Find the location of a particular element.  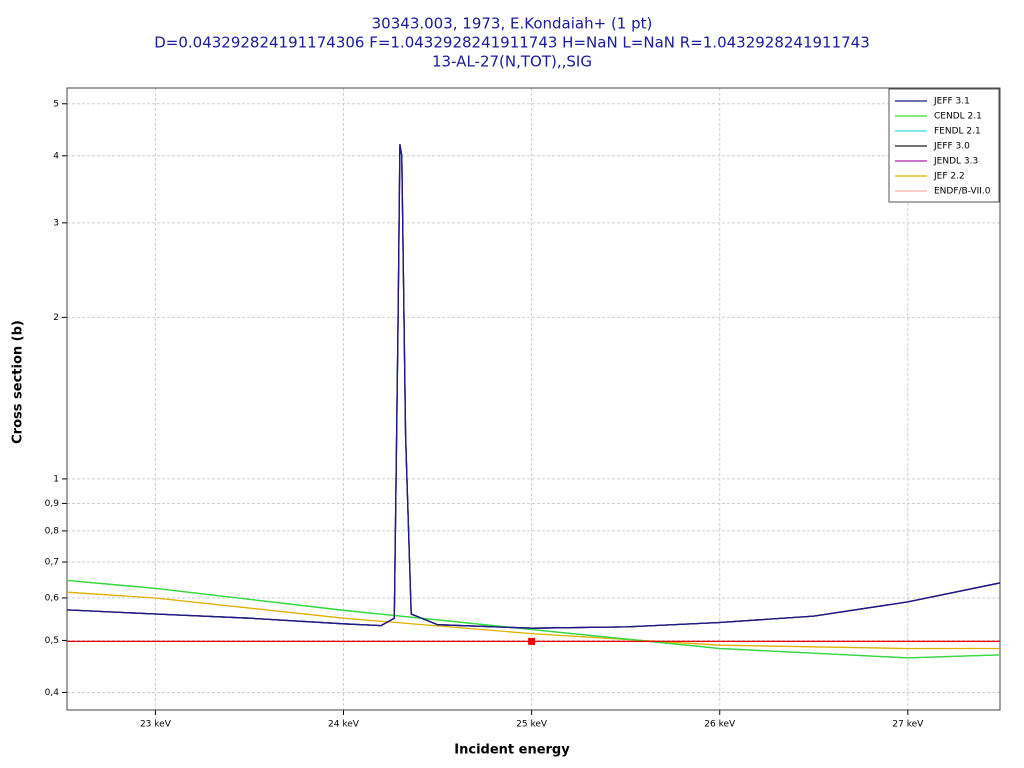

legend-label: JENDL 3.3 is located at coordinates (955, 162).